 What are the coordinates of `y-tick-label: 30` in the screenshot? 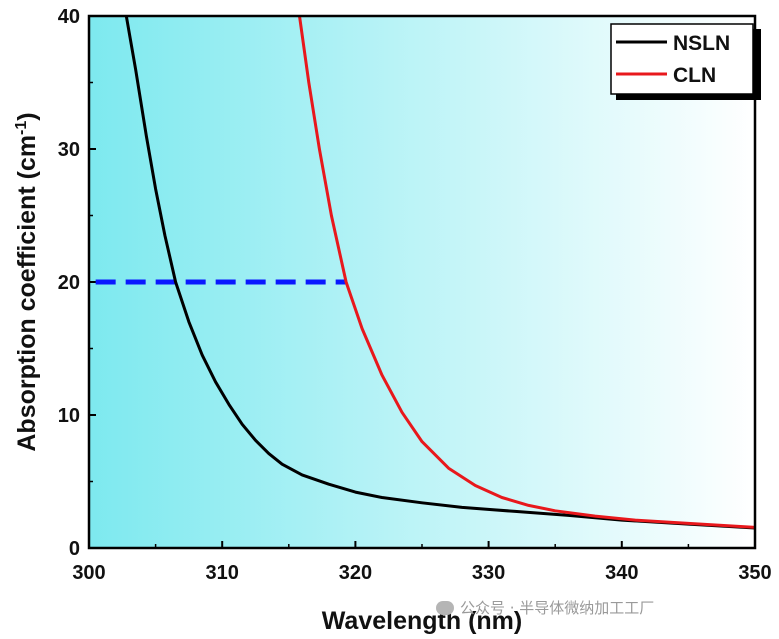 It's located at (69, 150).